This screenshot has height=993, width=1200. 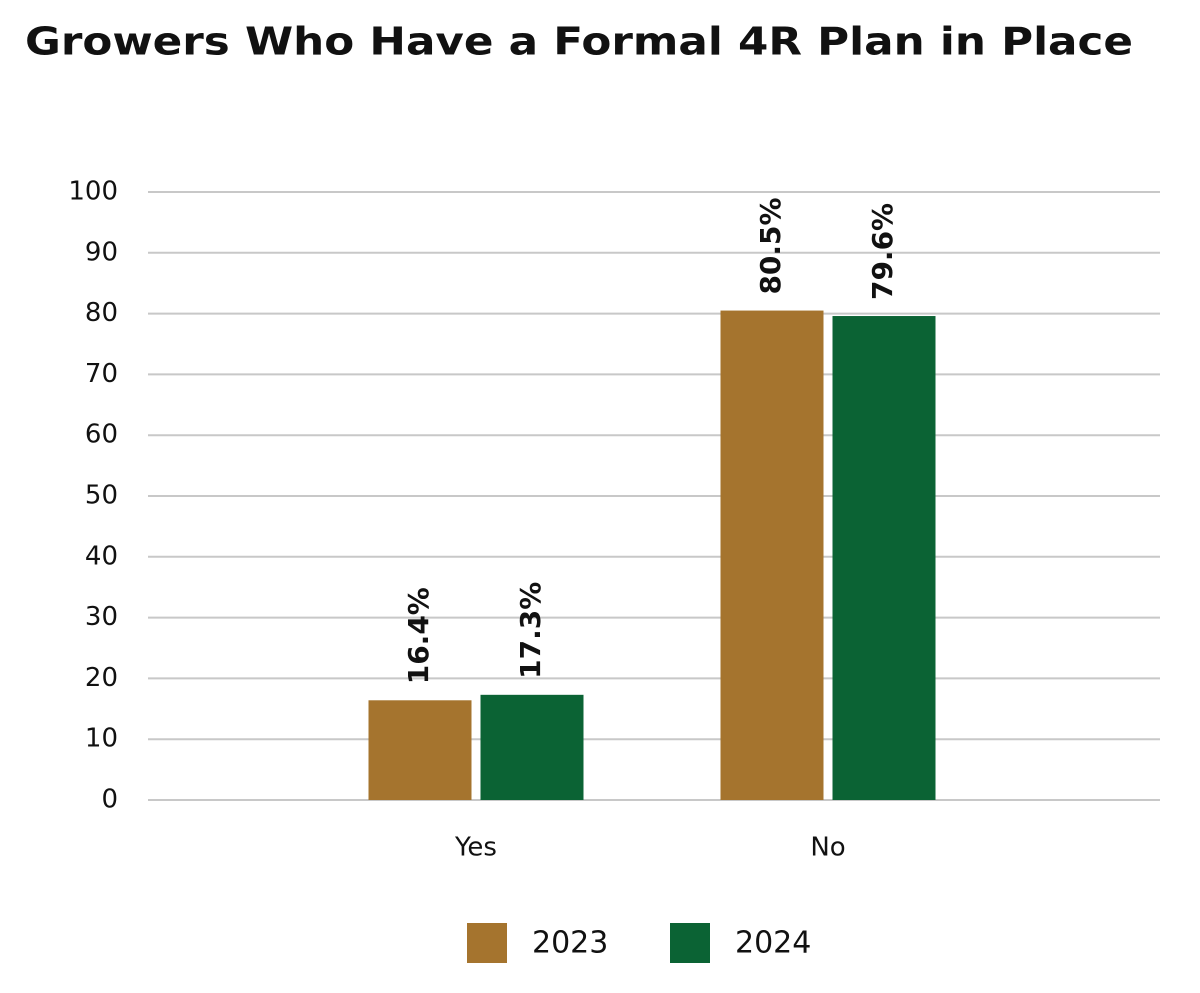 I want to click on value-label: 79.6%, so click(x=882, y=251).